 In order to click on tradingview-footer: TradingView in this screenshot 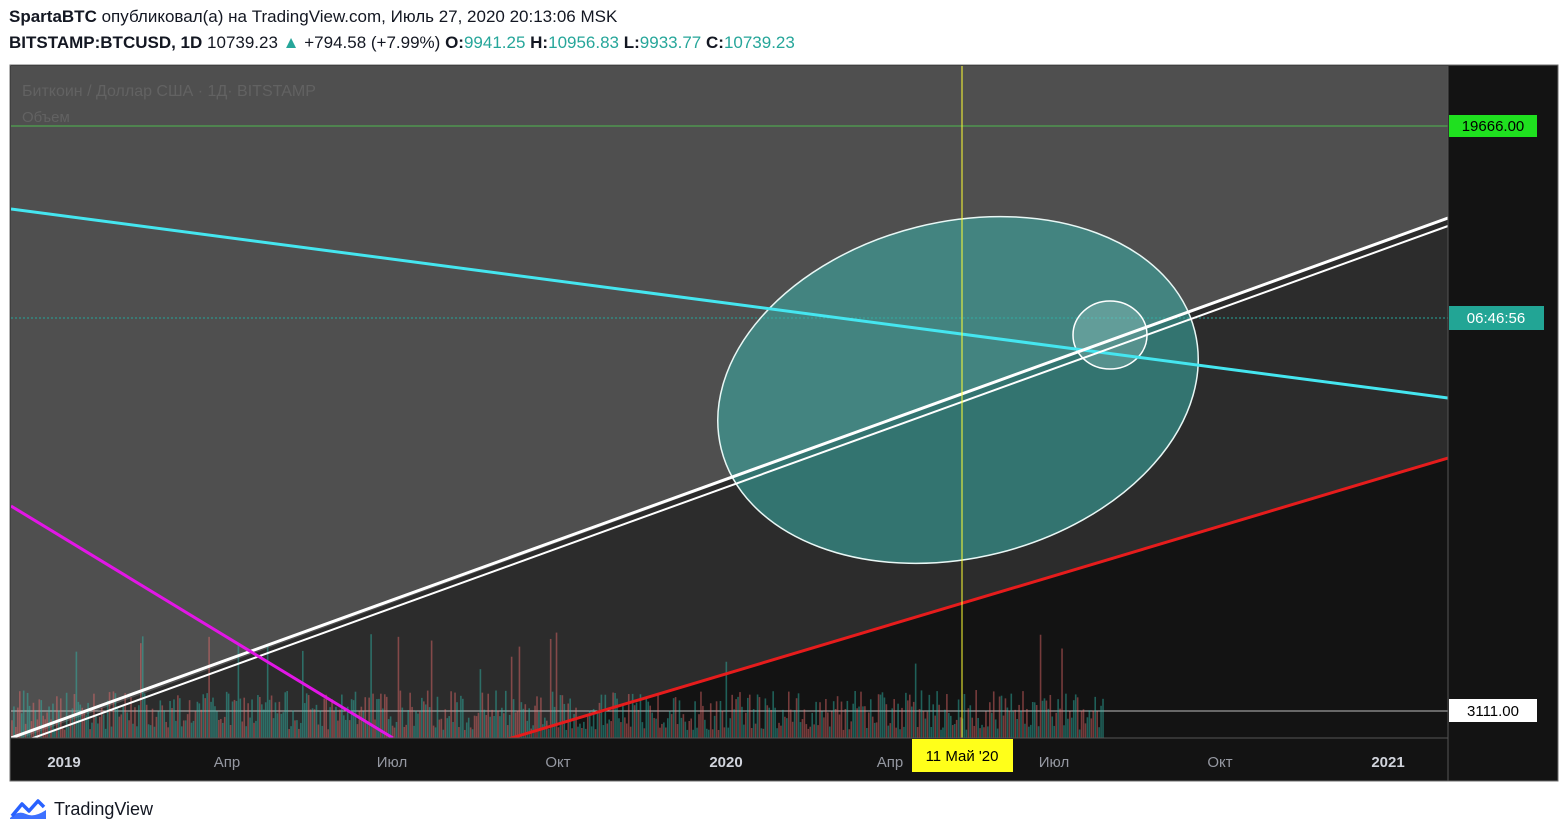, I will do `click(80, 809)`.